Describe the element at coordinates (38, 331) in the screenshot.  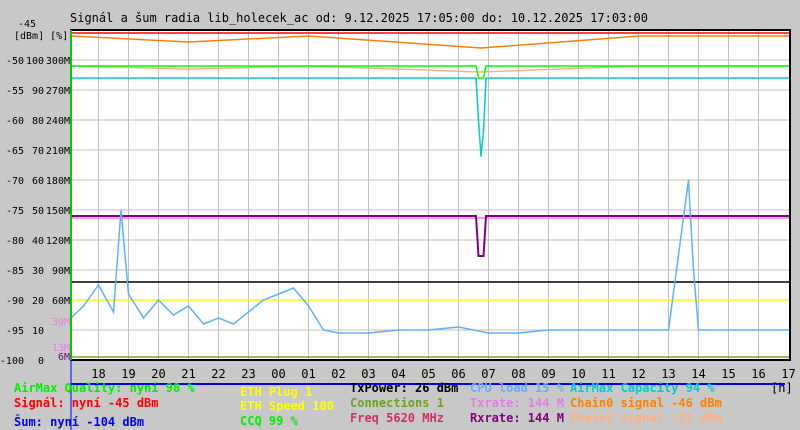
I see `y-pct-tick-label: 10` at that location.